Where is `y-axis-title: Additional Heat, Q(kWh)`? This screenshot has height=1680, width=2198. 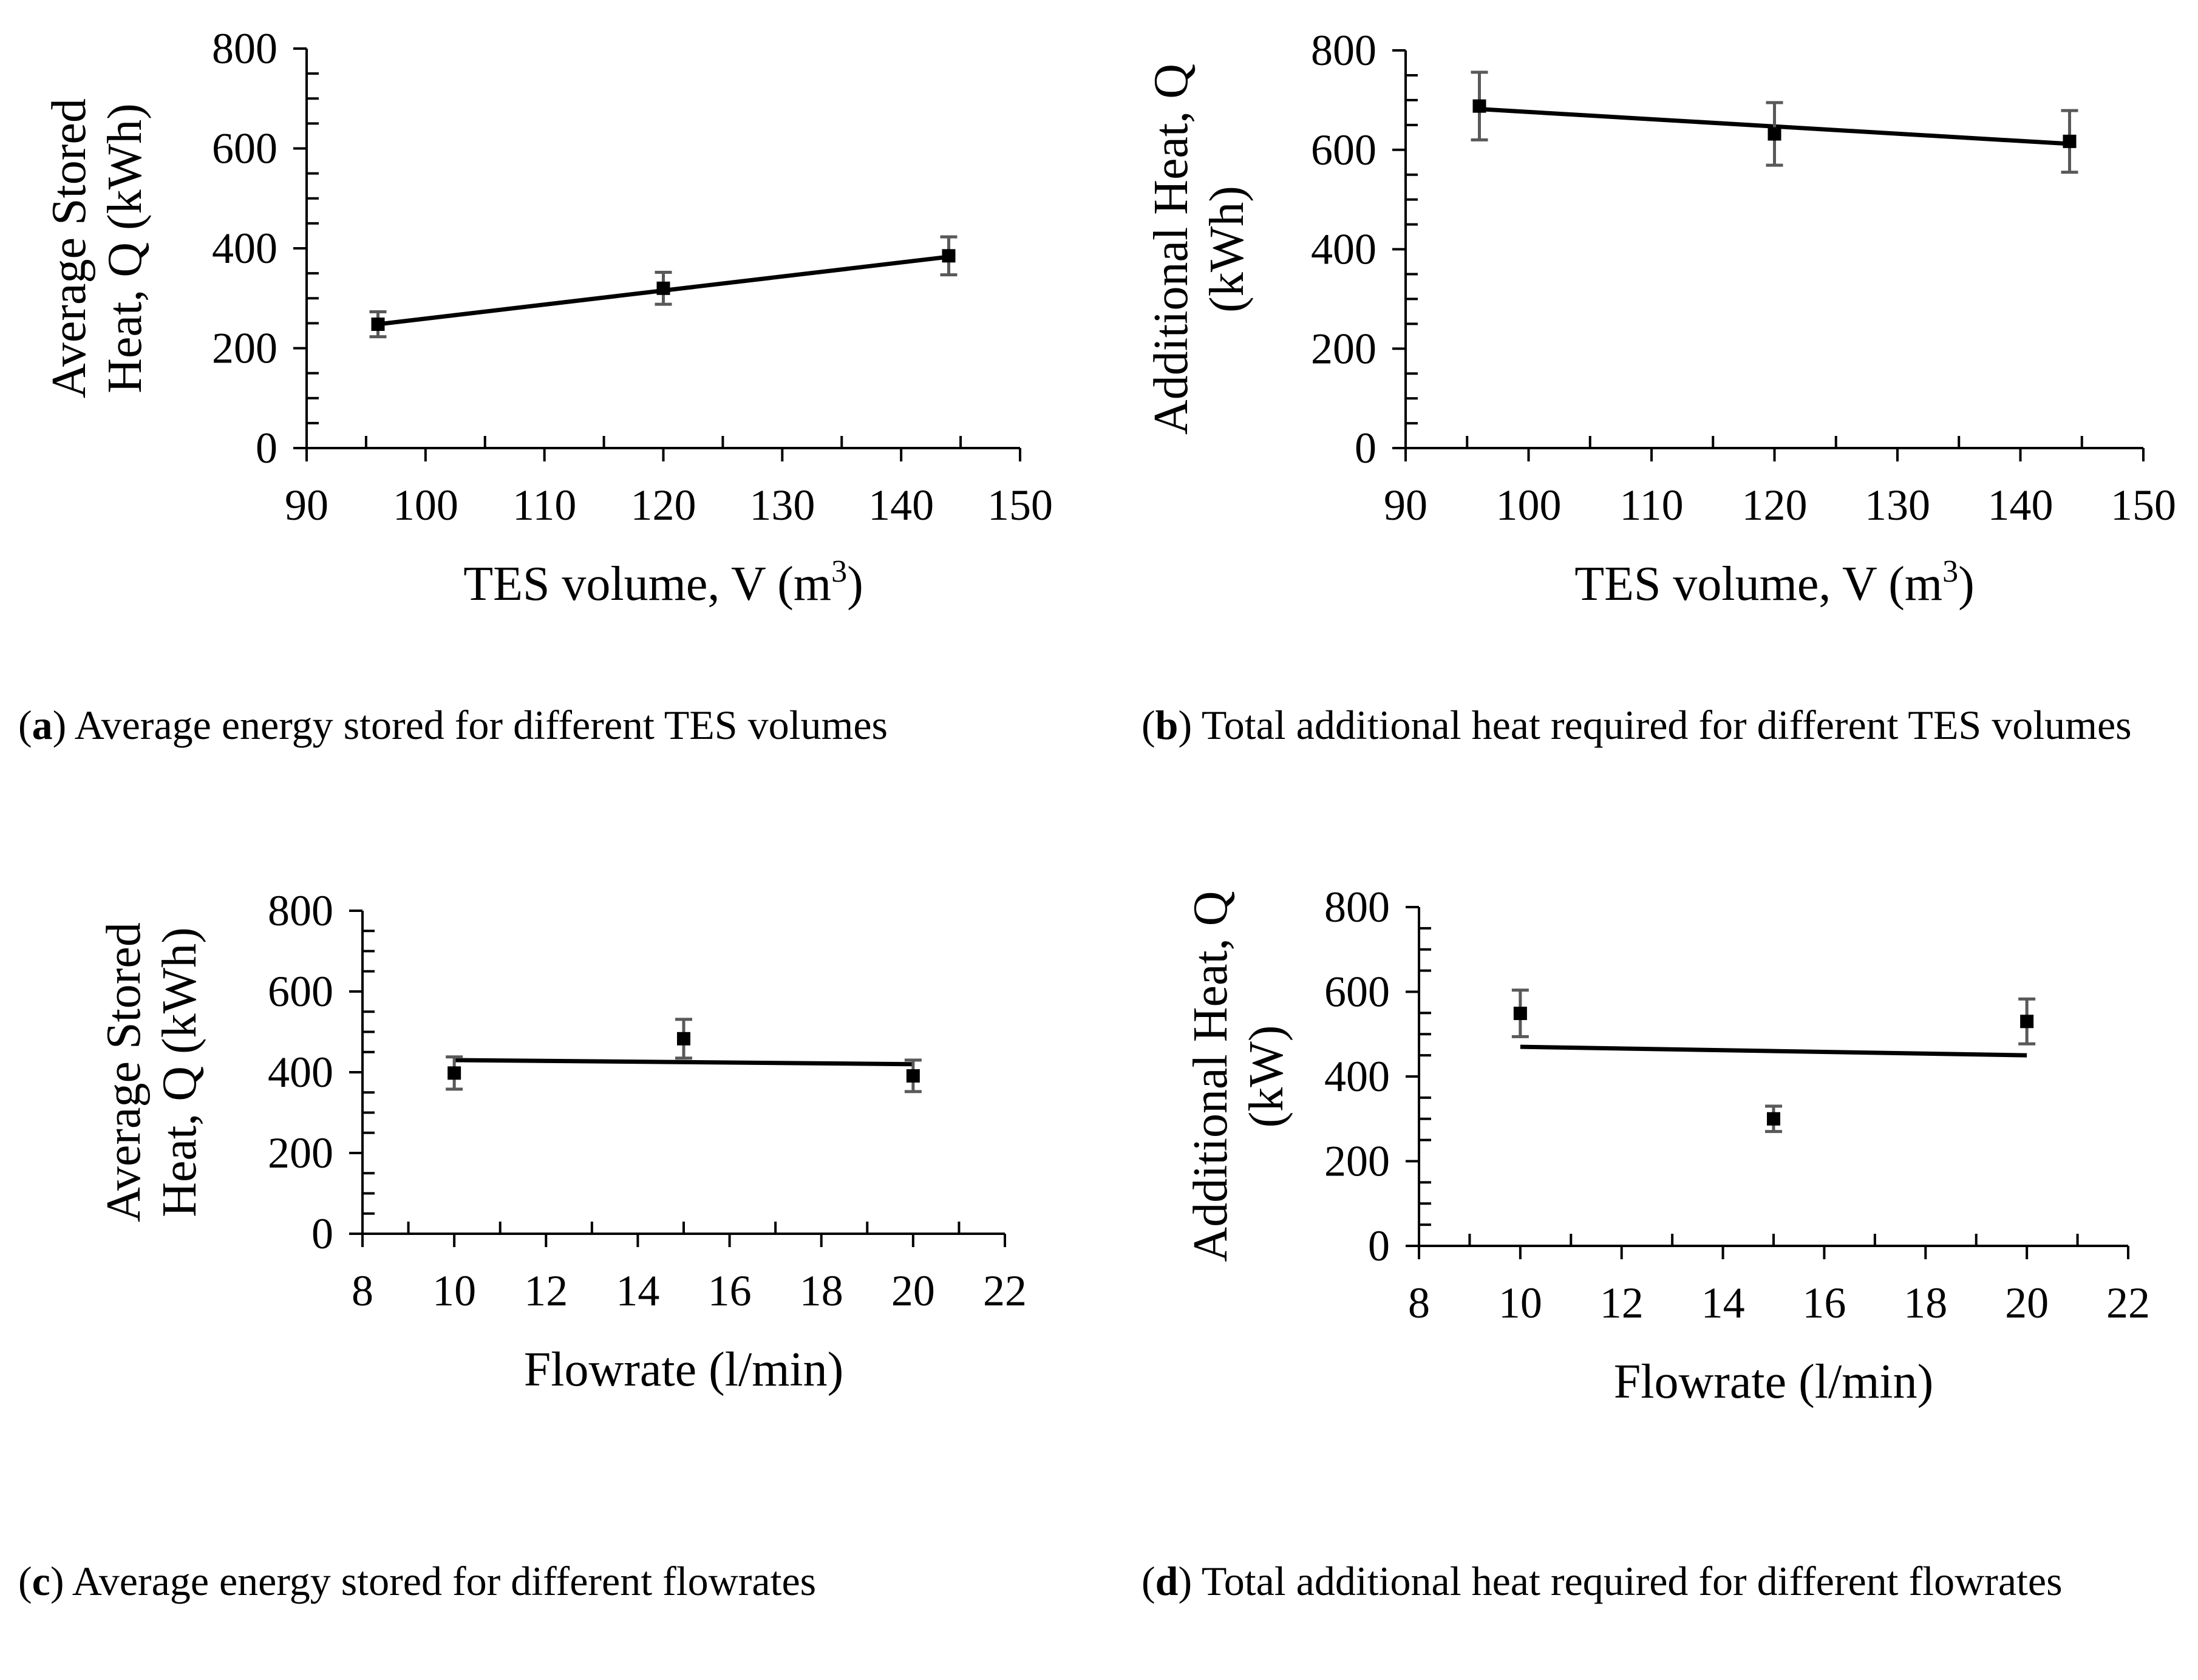 y-axis-title: Additional Heat, Q(kWh) is located at coordinates (1200, 249).